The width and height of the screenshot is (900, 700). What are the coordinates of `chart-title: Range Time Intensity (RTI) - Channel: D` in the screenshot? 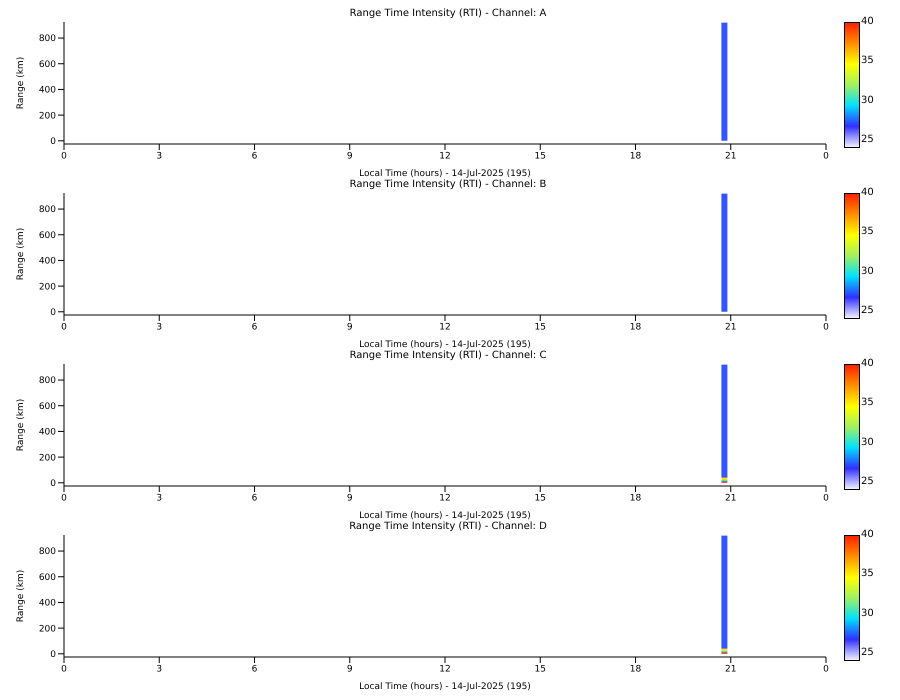 It's located at (448, 527).